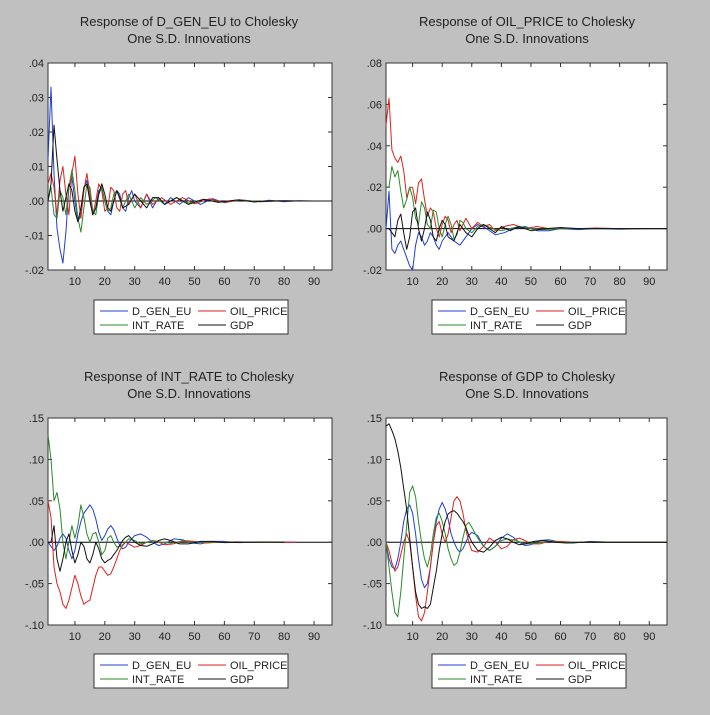  What do you see at coordinates (36, 99) in the screenshot?
I see `y-tick-label: .03` at bounding box center [36, 99].